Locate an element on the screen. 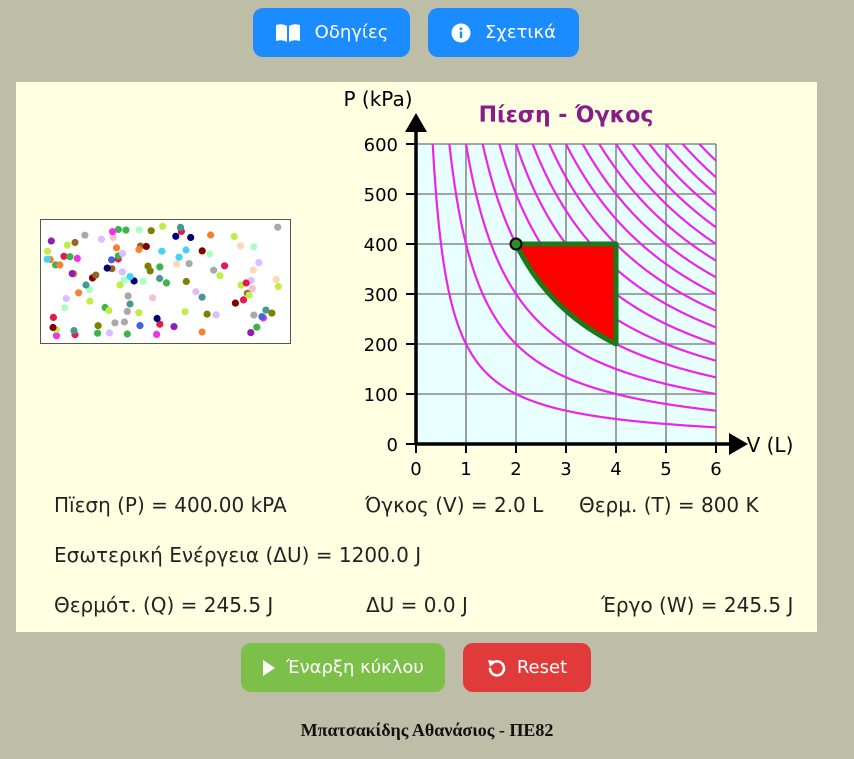  x-tick-label: 3 is located at coordinates (565, 469).